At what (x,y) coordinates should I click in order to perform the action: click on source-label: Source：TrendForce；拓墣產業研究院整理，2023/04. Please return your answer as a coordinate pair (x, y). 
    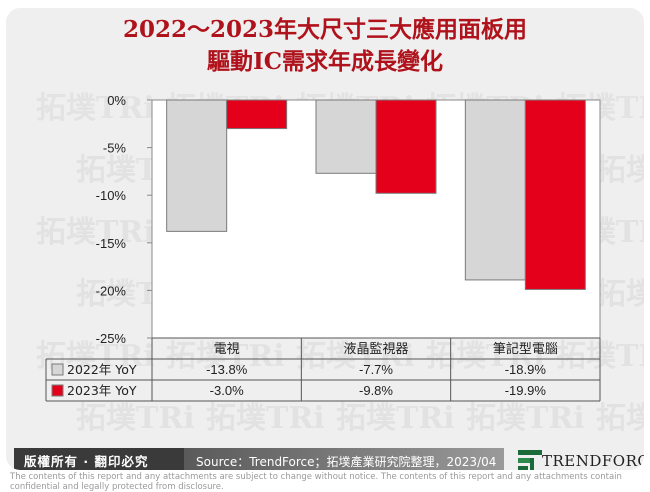
    Looking at the image, I should click on (344, 459).